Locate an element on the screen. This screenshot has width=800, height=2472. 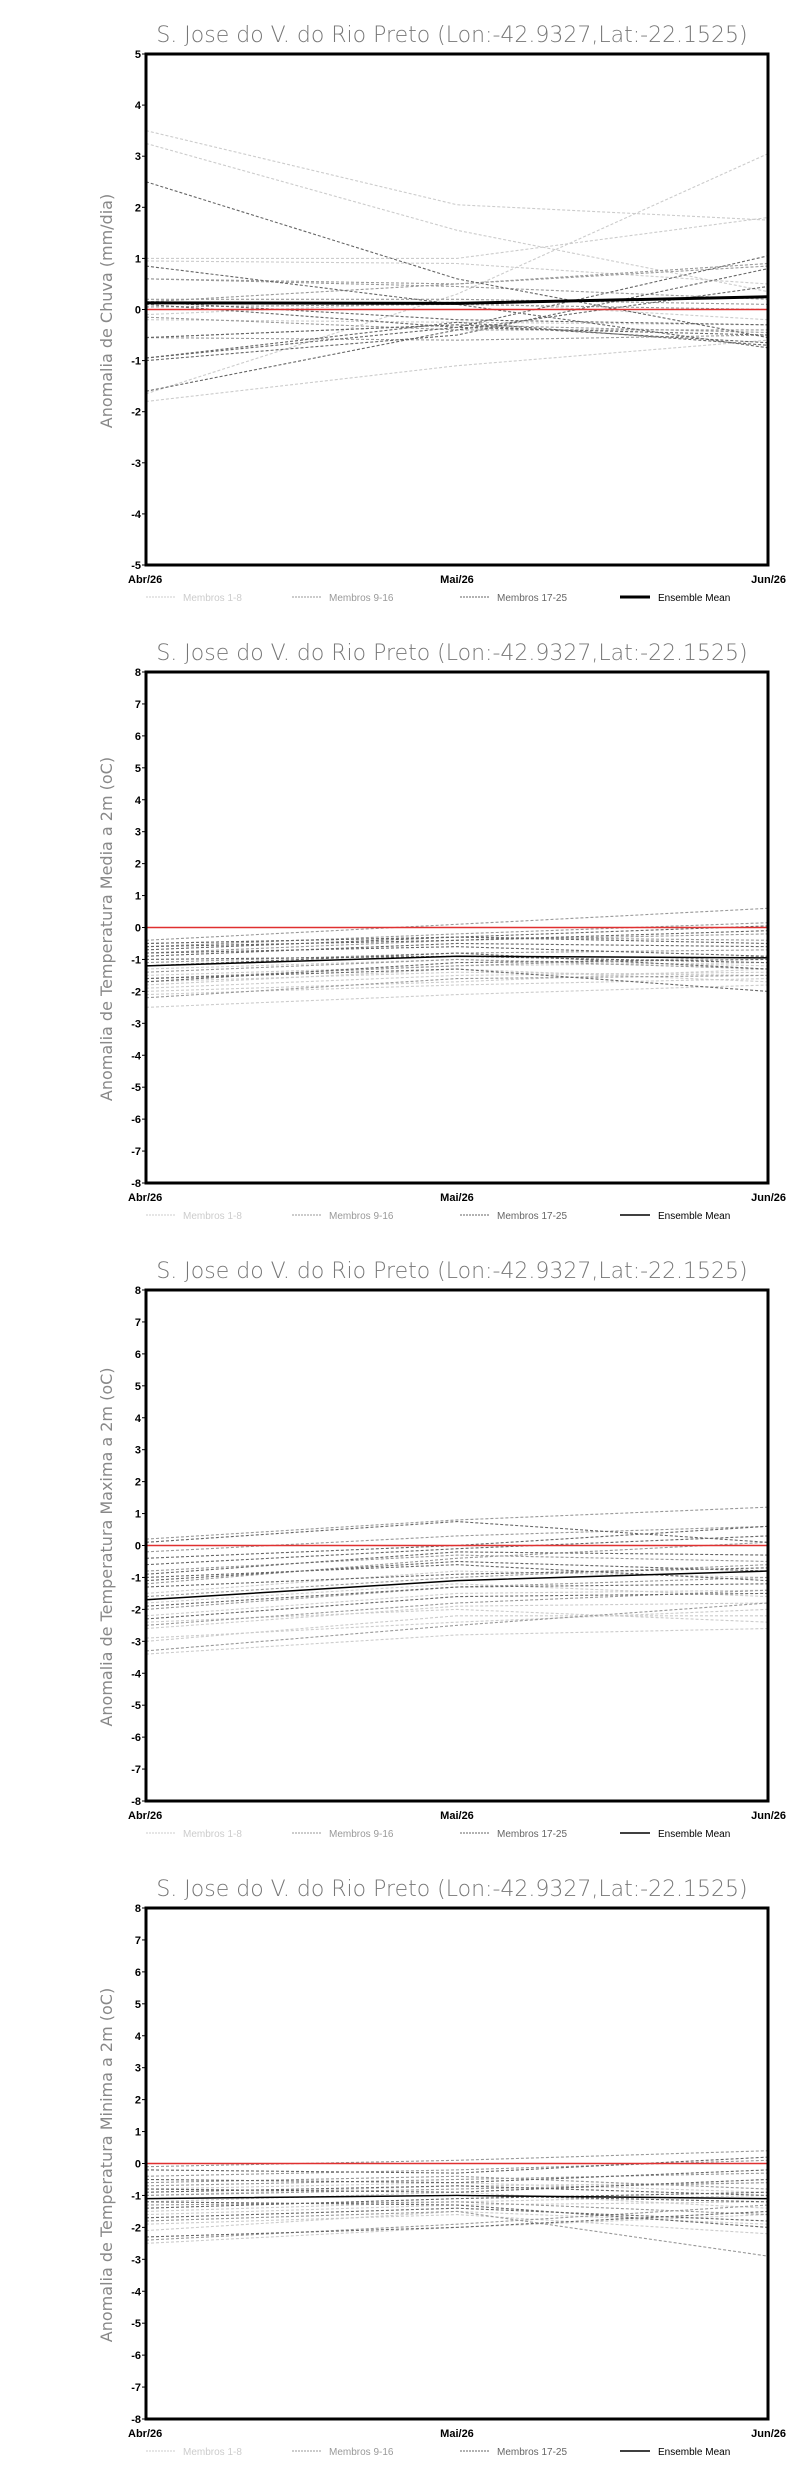
x-tick-label: Abr/26 is located at coordinates (145, 2434).